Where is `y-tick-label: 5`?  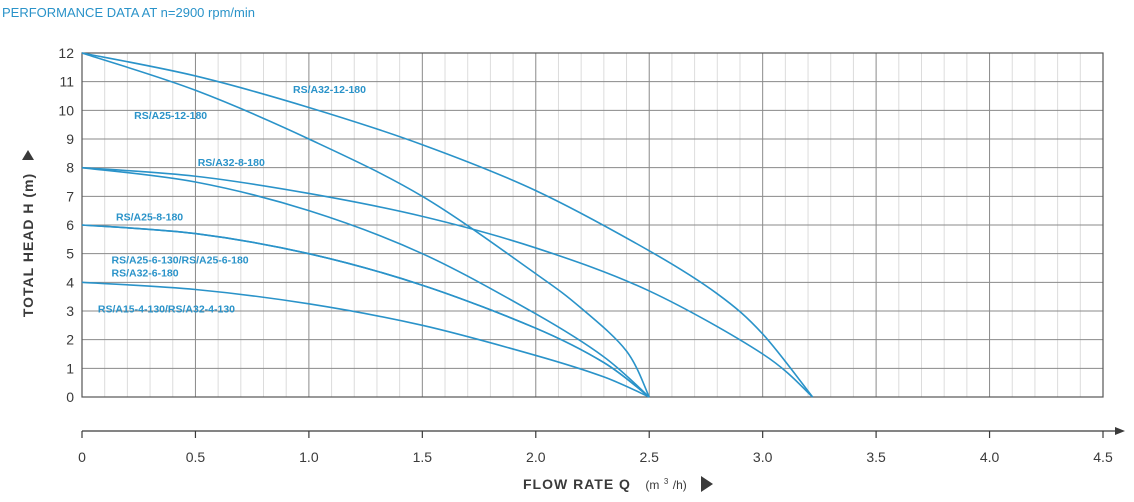 y-tick-label: 5 is located at coordinates (70, 254).